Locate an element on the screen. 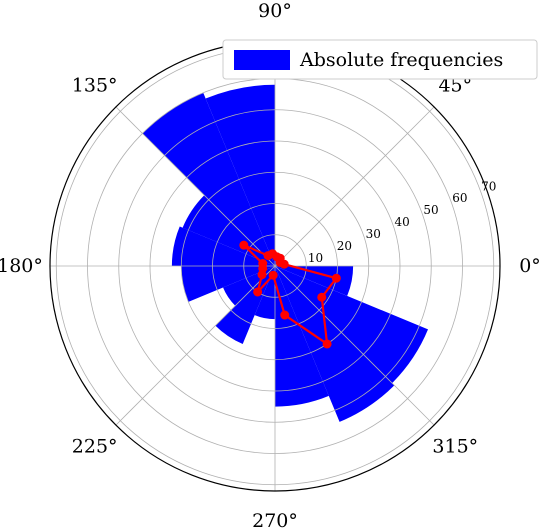 The image size is (550, 531). angle-tick-label-2: 90° is located at coordinates (275, 11).